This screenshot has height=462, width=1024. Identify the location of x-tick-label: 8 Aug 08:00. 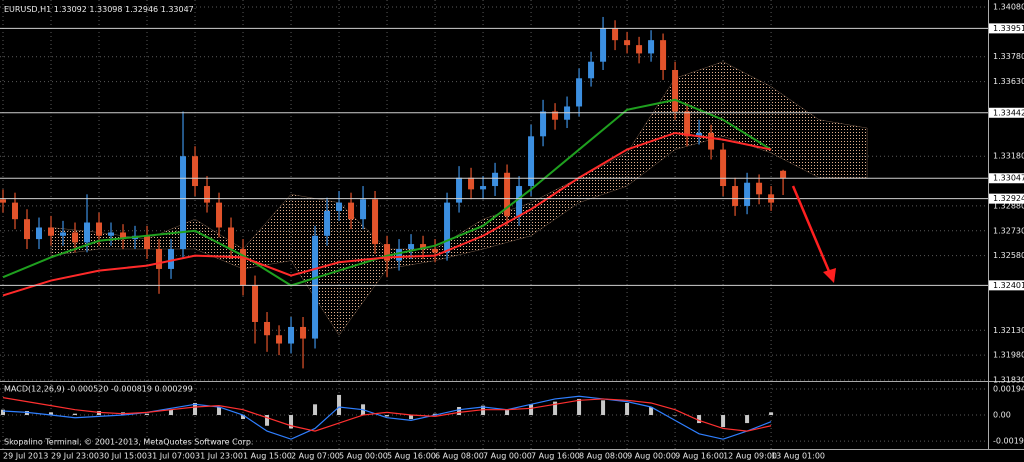
(603, 456).